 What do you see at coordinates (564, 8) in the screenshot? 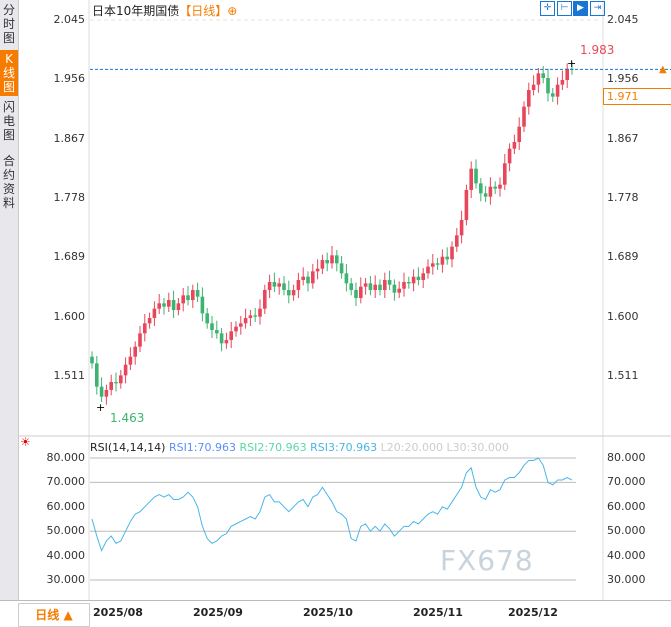
I see `range-select-icon: ⊢` at bounding box center [564, 8].